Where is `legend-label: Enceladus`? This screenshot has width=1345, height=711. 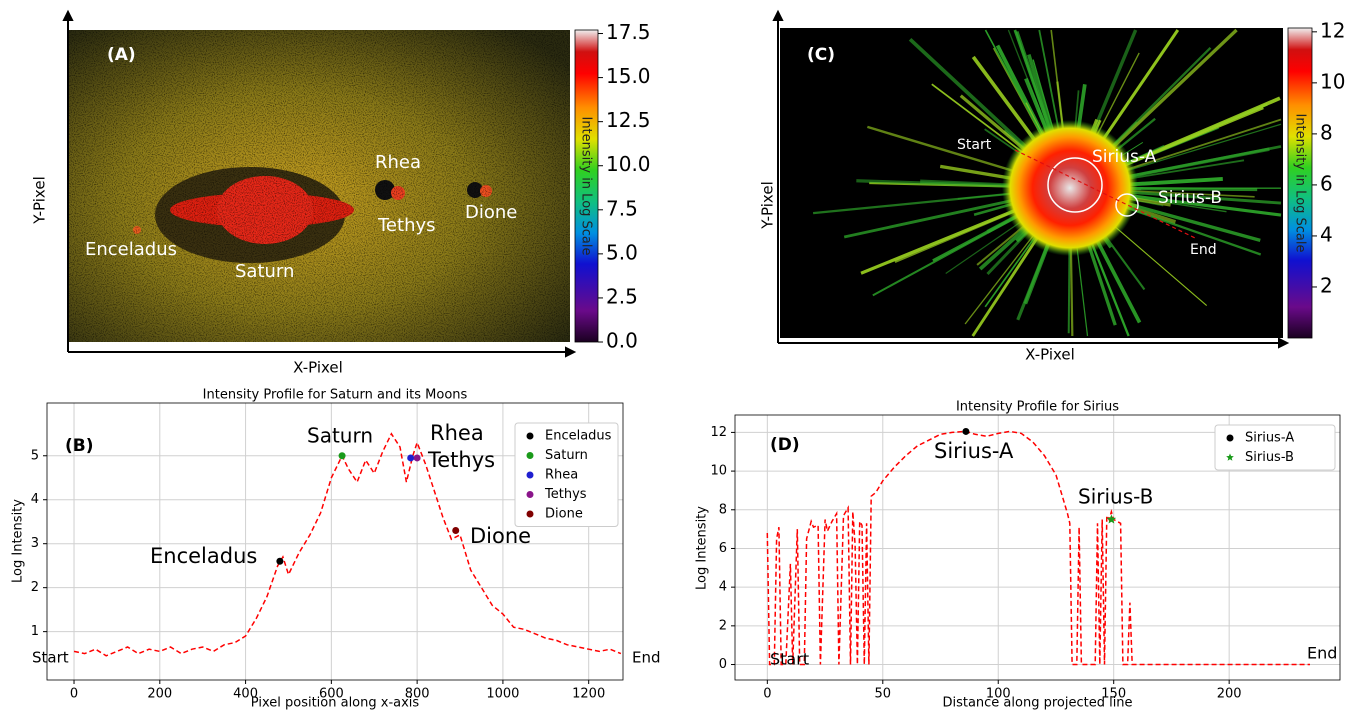
legend-label: Enceladus is located at coordinates (578, 436).